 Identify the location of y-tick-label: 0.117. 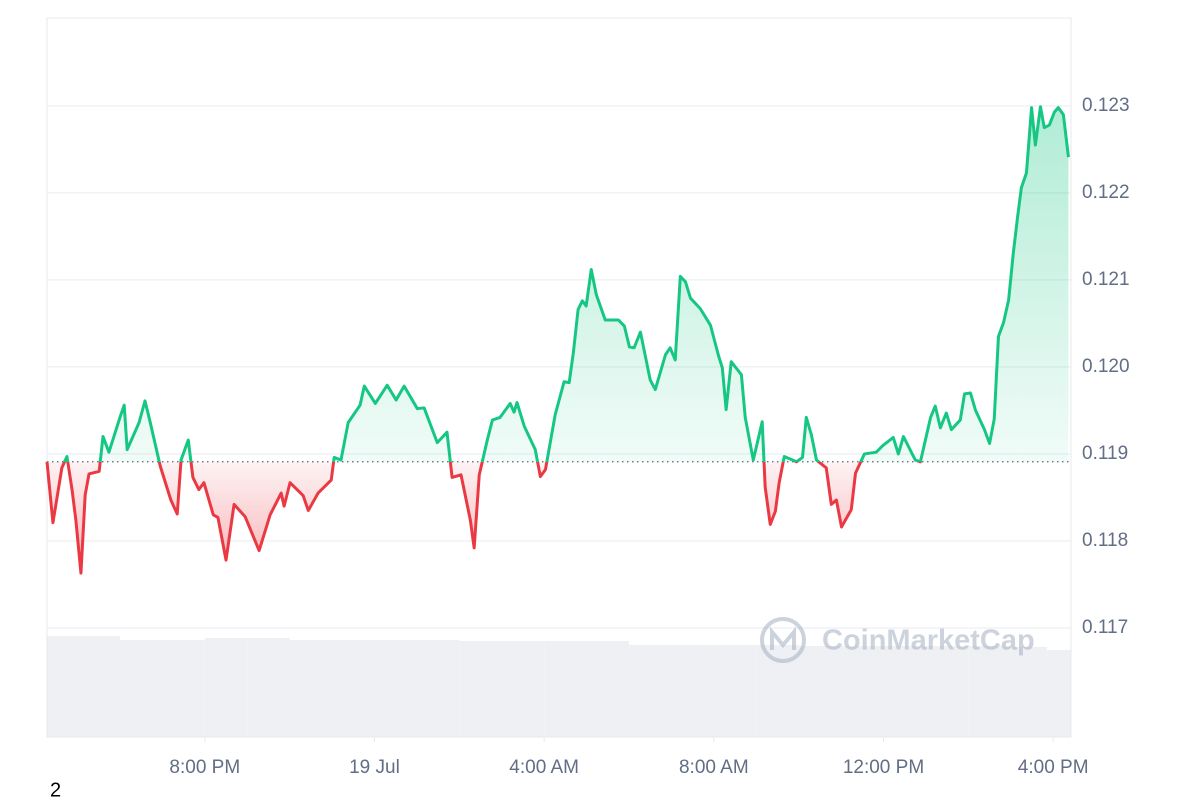
(1105, 627).